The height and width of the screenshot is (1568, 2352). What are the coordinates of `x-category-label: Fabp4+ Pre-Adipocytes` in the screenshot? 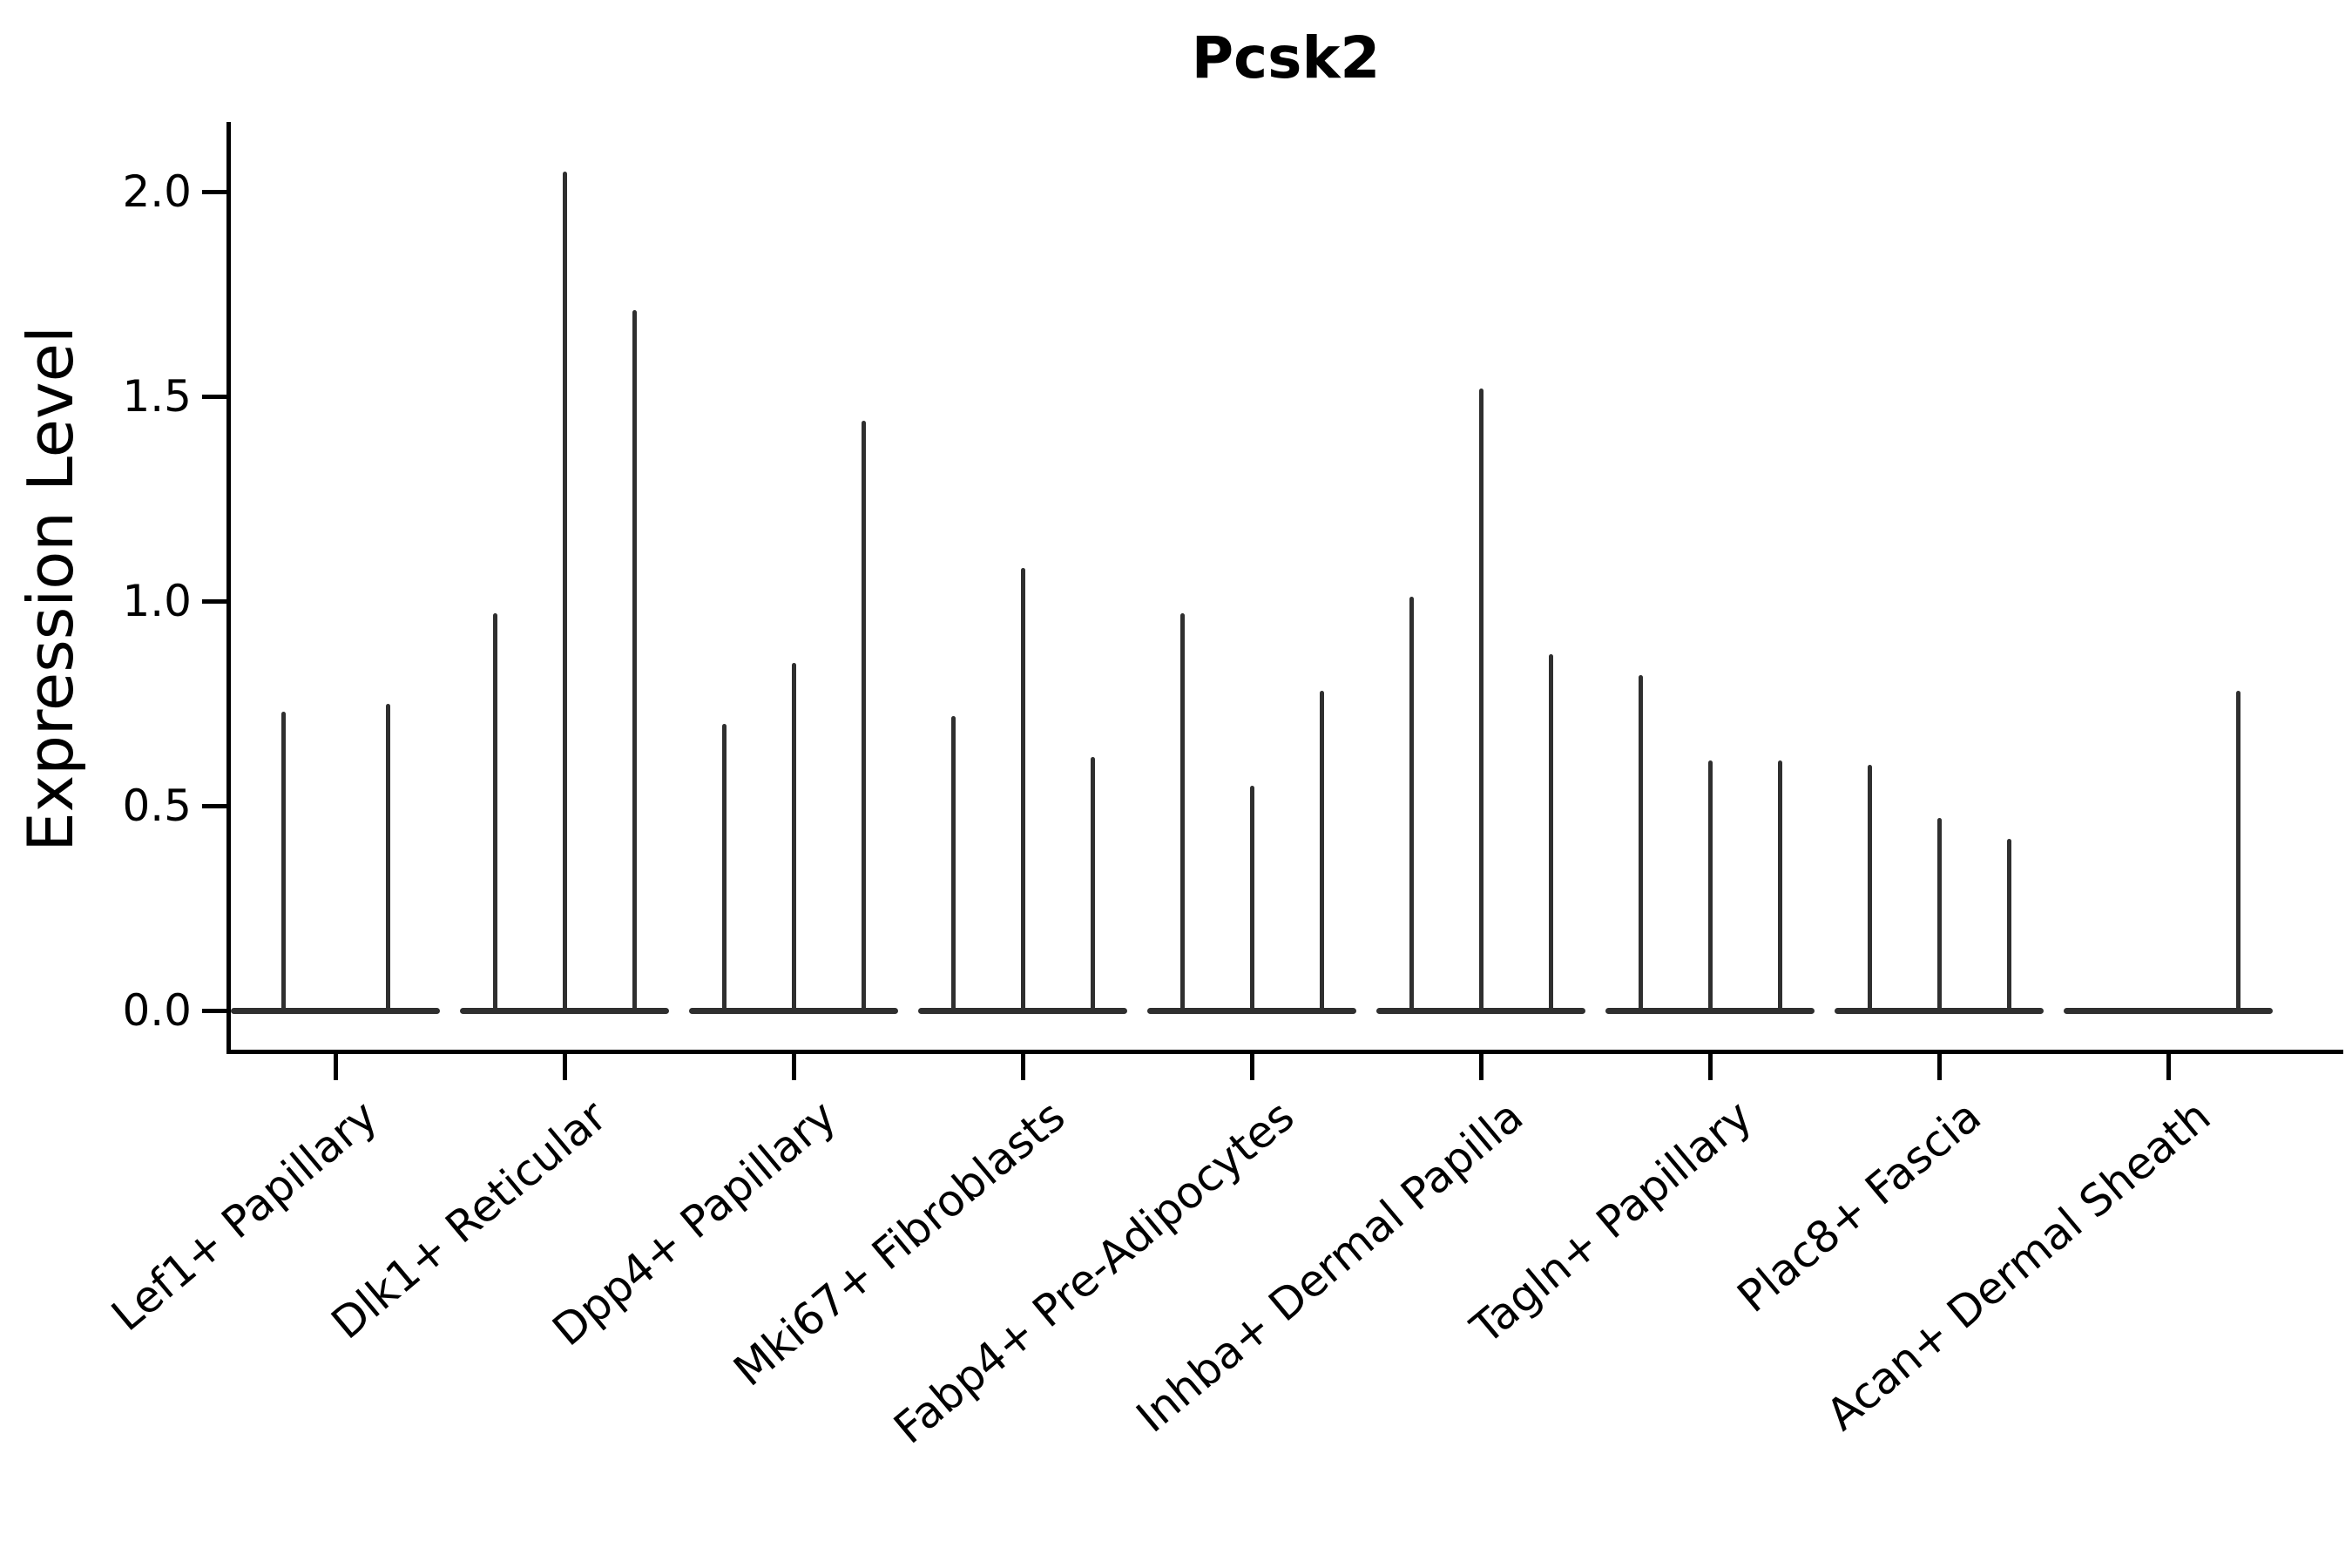 It's located at (1094, 1272).